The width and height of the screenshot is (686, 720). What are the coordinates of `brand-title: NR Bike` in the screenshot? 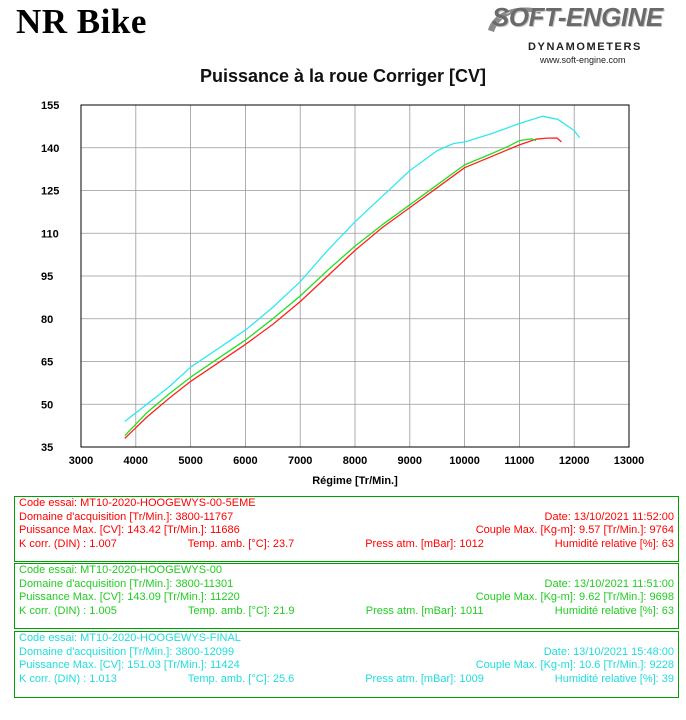 It's located at (81, 21).